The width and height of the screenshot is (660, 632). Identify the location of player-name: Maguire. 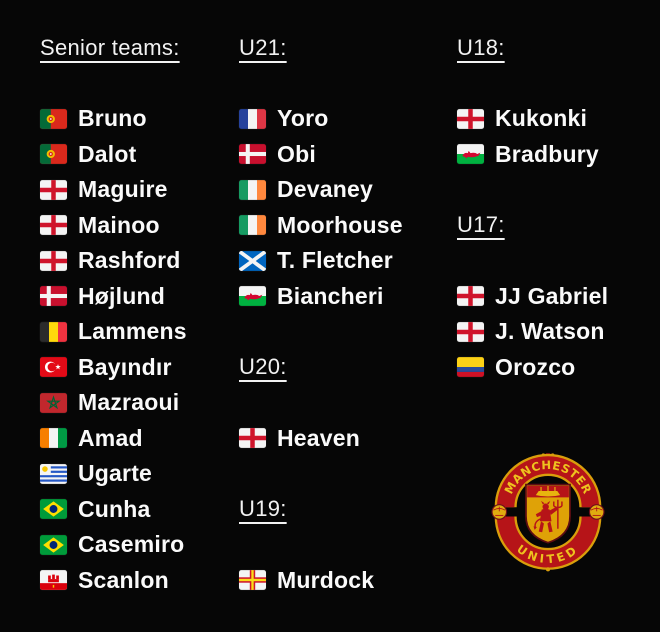
(123, 189).